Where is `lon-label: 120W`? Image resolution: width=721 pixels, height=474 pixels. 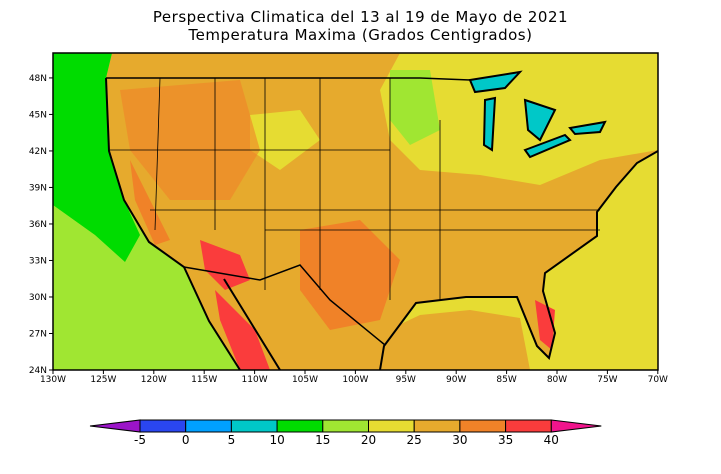 lon-label: 120W is located at coordinates (154, 380).